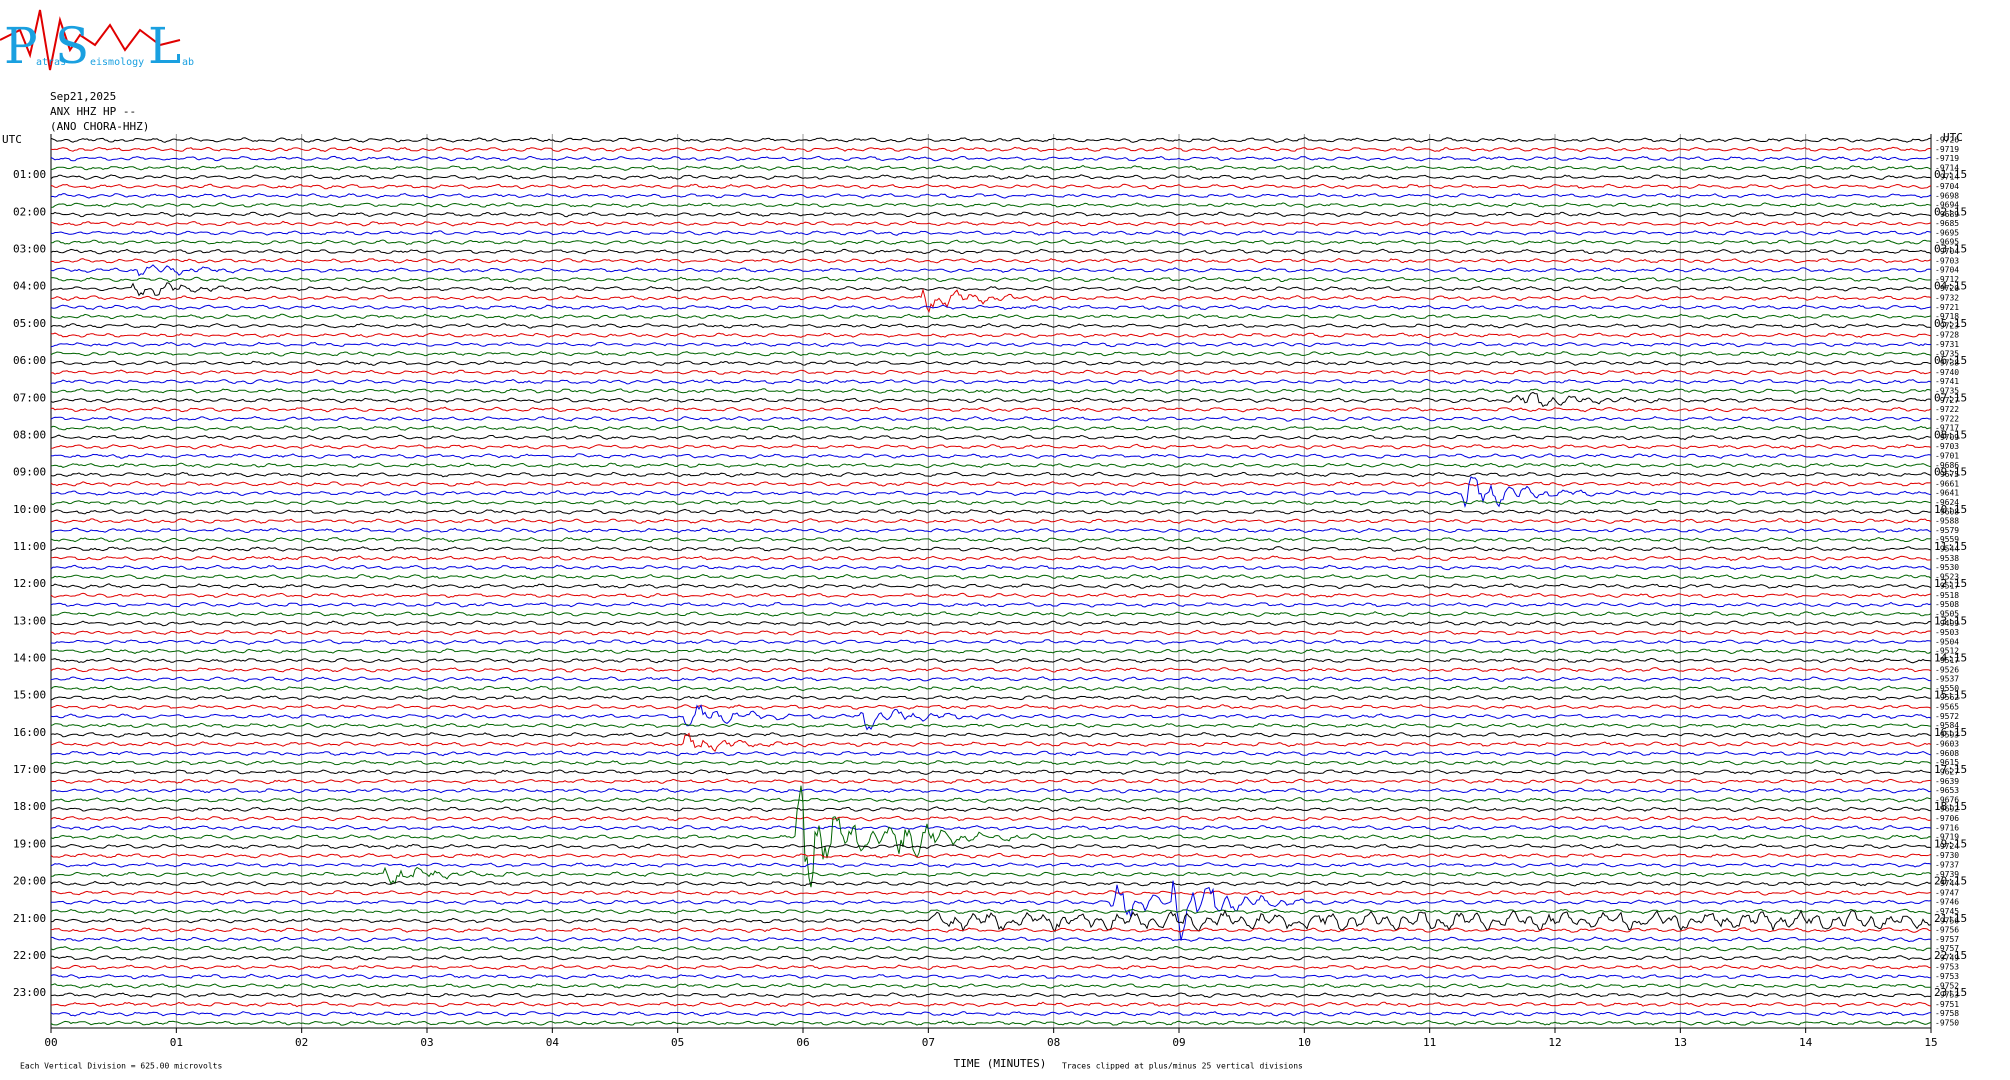  I want to click on trace-offset: -9757, so click(1947, 939).